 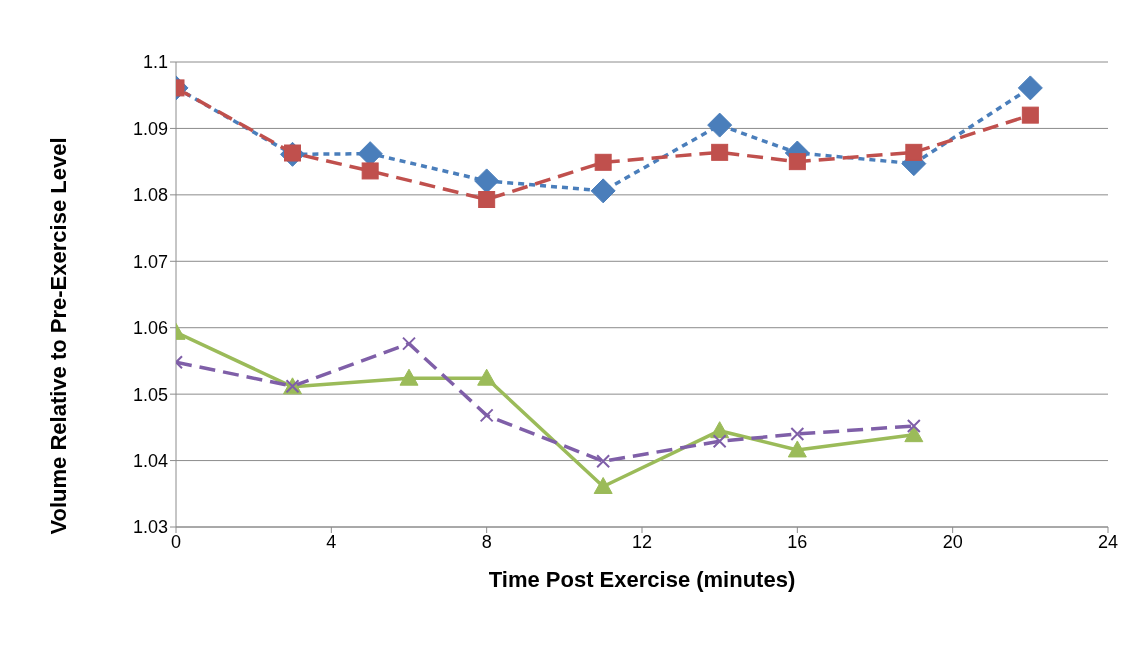 I want to click on y-axis-title: Volume Relative to Pre-Exercise Level, so click(x=58, y=336).